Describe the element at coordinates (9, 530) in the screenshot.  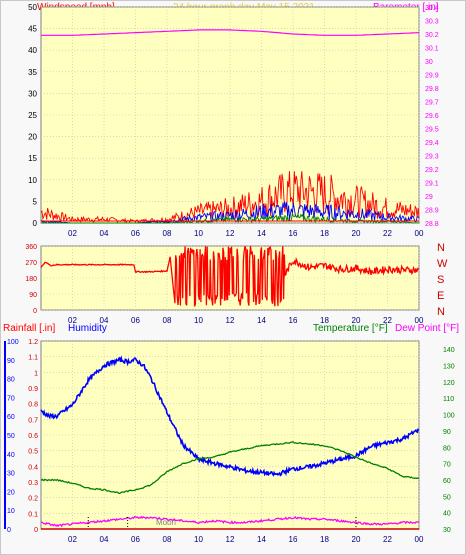
I see `humidity-tick-label: 0` at that location.